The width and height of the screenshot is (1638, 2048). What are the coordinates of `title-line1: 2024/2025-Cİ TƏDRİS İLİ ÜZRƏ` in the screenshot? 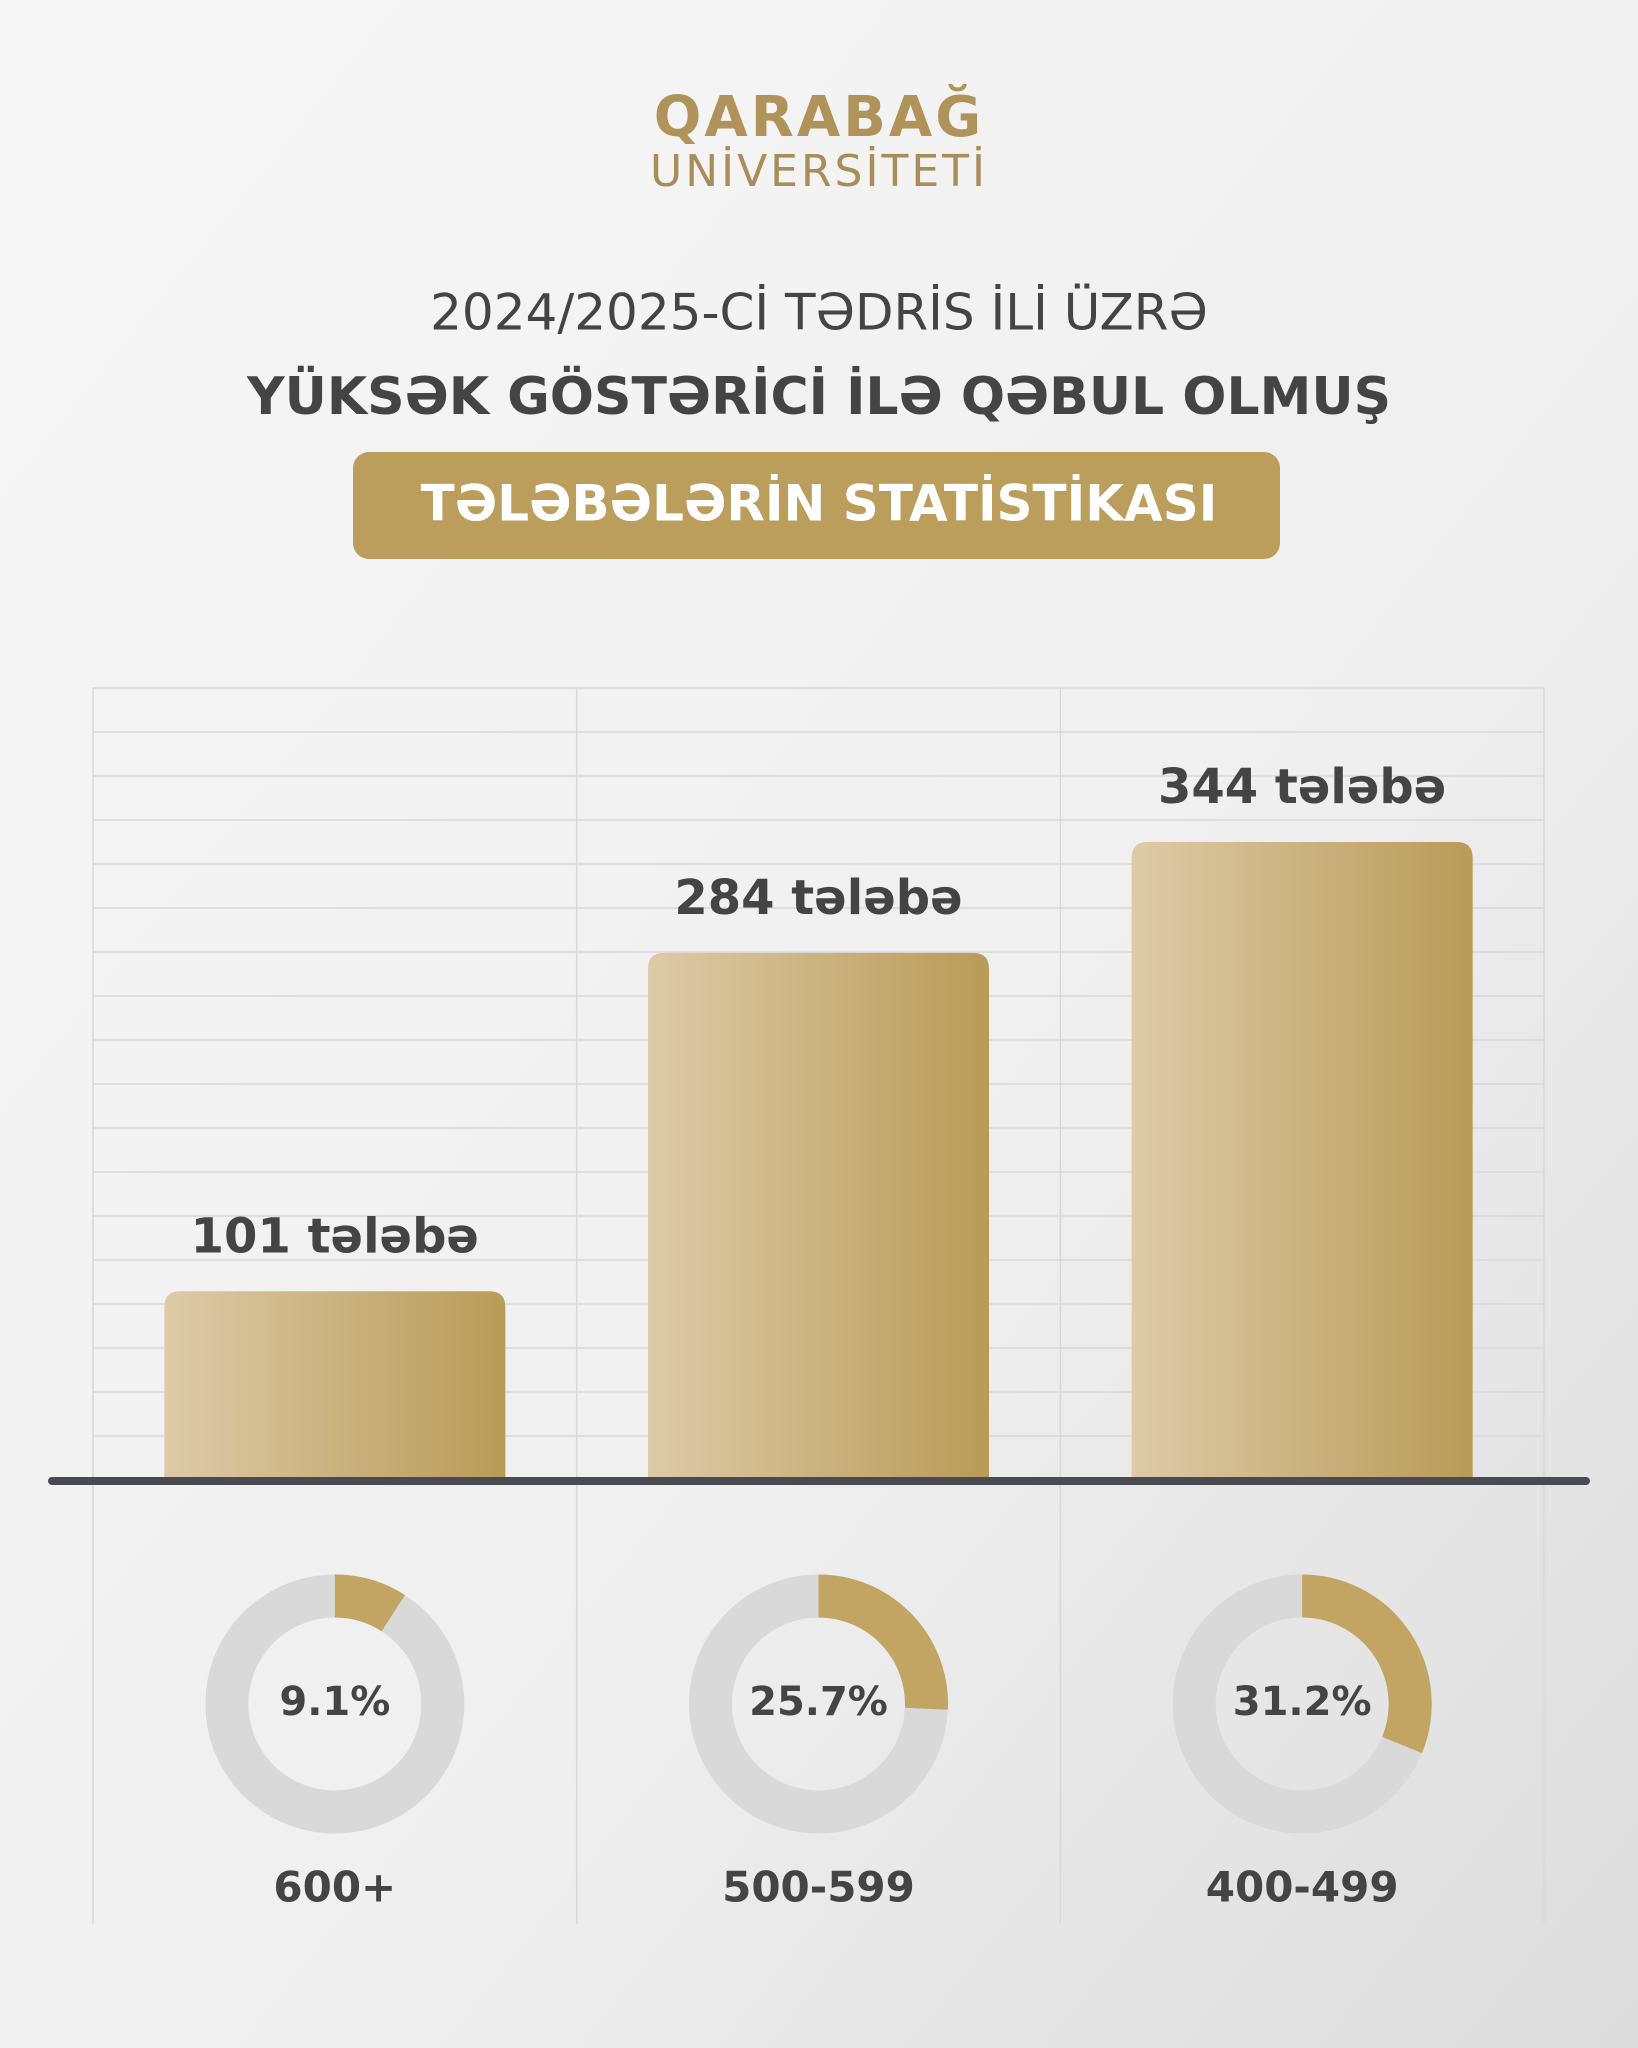 It's located at (819, 313).